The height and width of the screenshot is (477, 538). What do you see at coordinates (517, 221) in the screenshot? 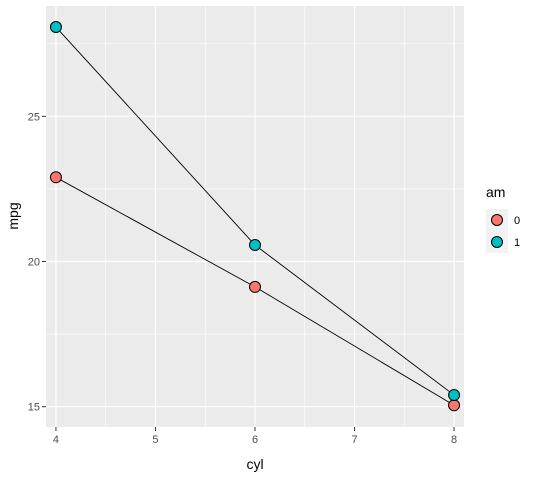
I see `legend-label-0: 0` at bounding box center [517, 221].